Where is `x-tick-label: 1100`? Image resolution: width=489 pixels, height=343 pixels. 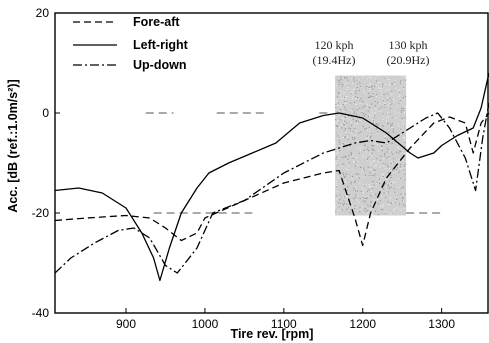 x-tick-label: 1100 is located at coordinates (284, 324).